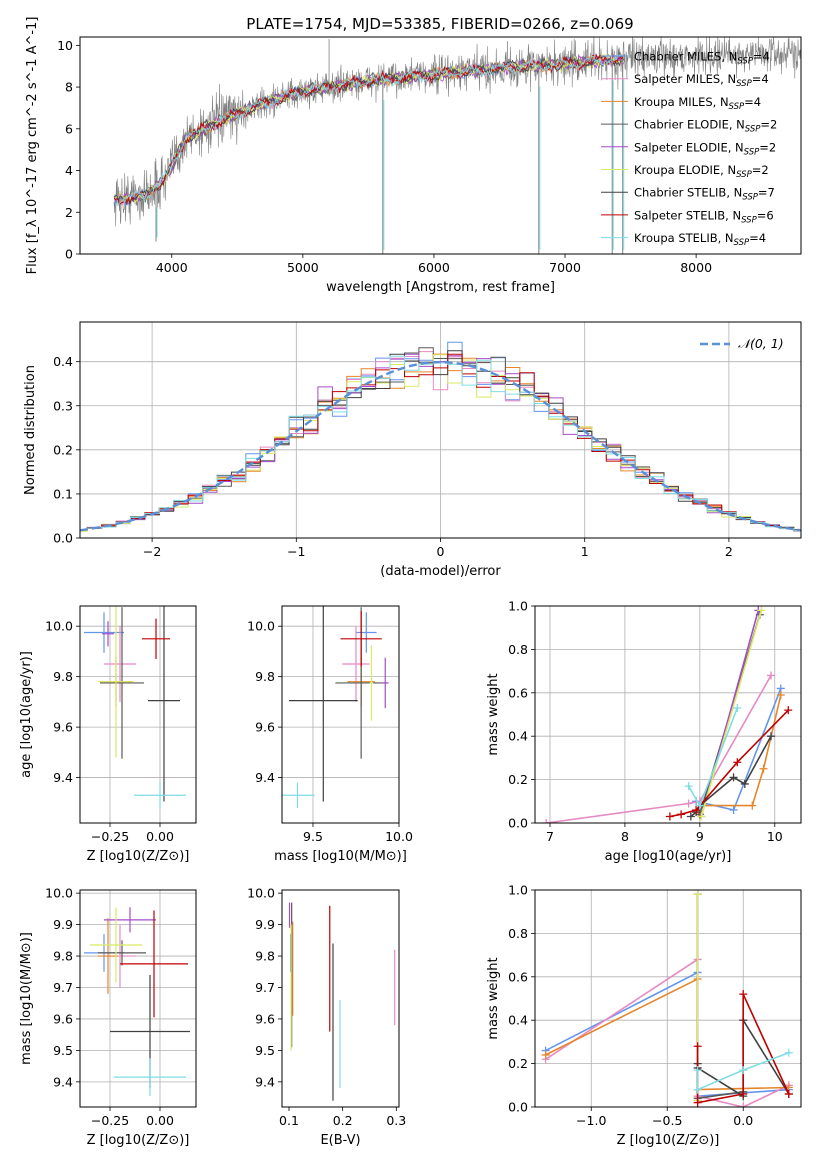 The width and height of the screenshot is (819, 1170). I want to click on spectrum-ylabel: Flux [f_λ 10^-17 erg cm^-2 s^-1 A^-1], so click(32, 146).